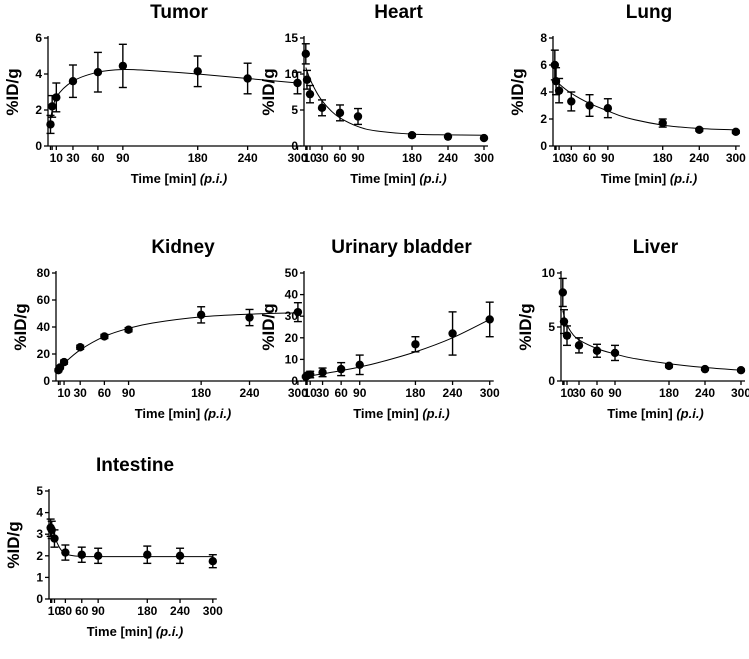 The image size is (749, 659). Describe the element at coordinates (649, 12) in the screenshot. I see `panel-title: Lung` at that location.